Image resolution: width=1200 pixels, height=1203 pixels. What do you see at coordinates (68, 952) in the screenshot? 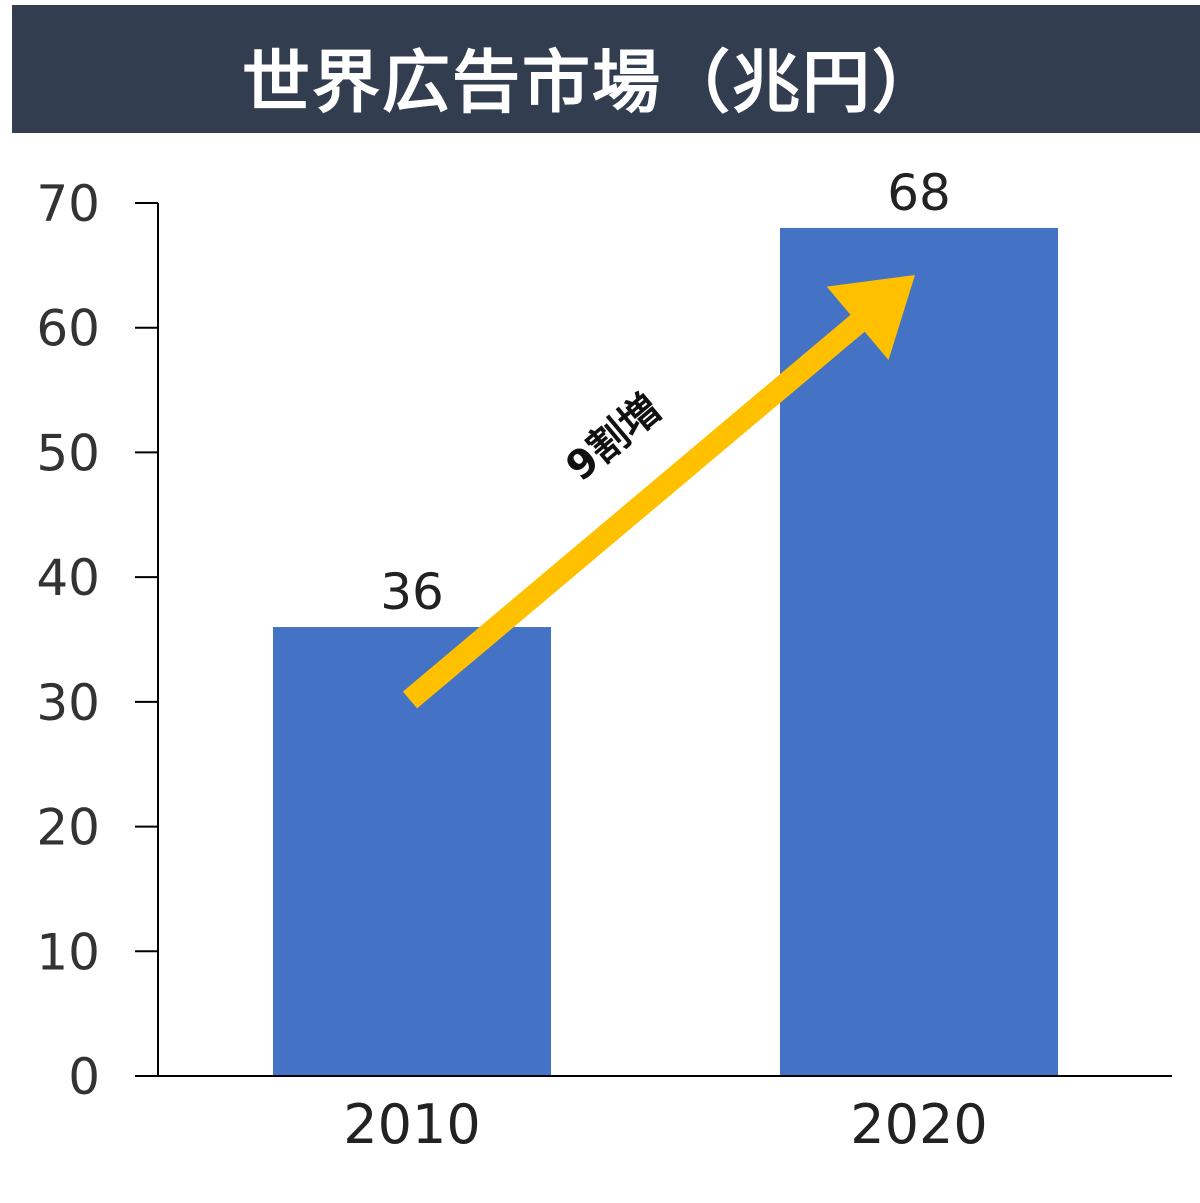
I see `y-tick-label: 10` at bounding box center [68, 952].